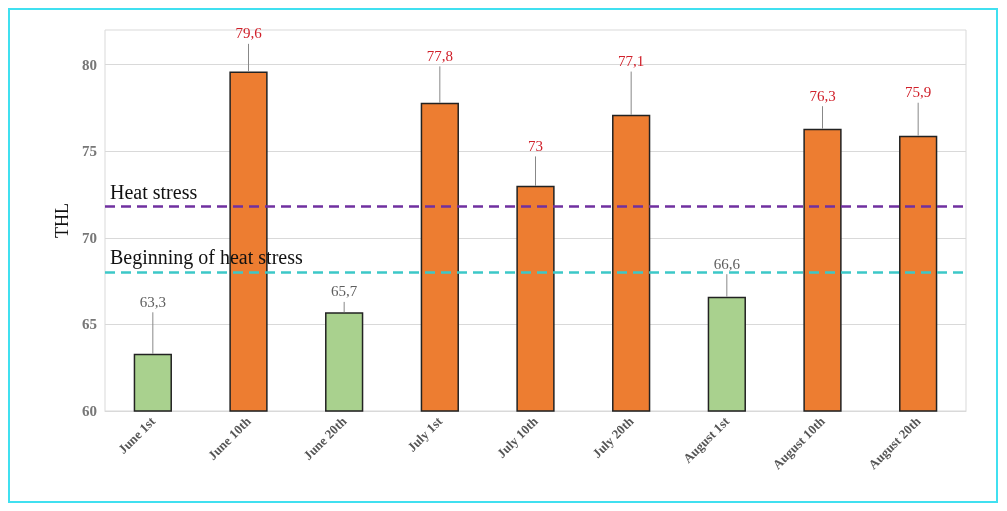 The width and height of the screenshot is (1007, 511). What do you see at coordinates (154, 191) in the screenshot?
I see `ref-line-label: Heat stress` at bounding box center [154, 191].